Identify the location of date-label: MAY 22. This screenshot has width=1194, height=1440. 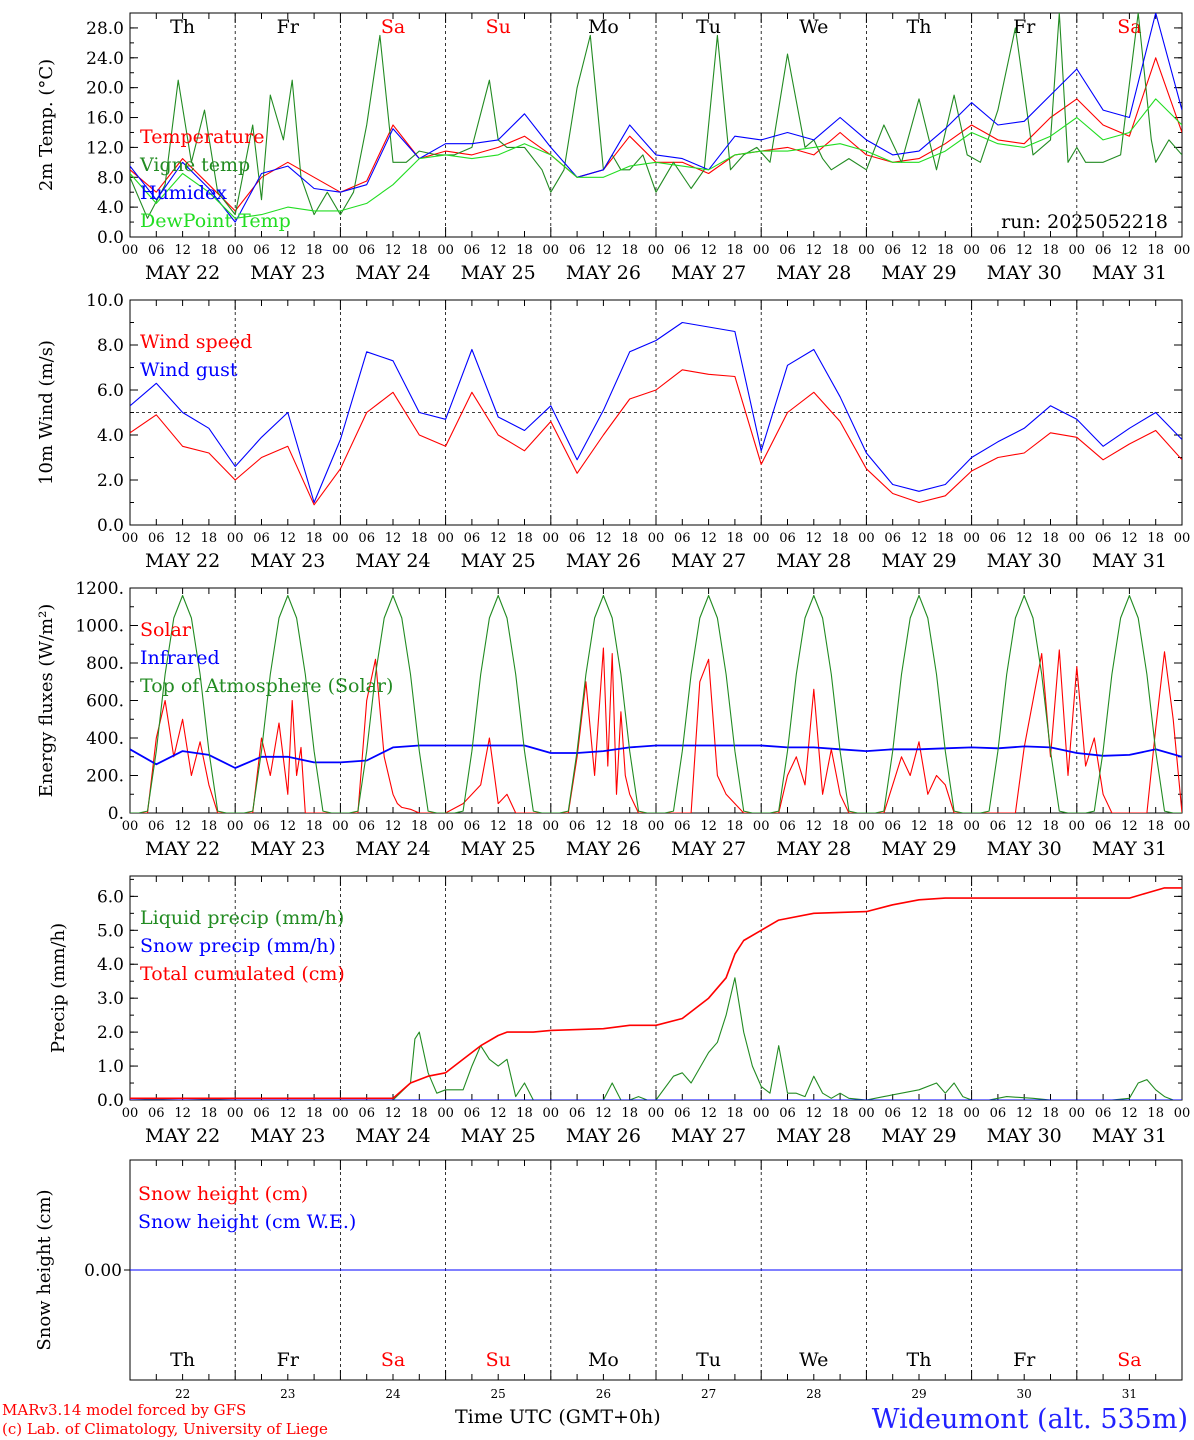
(182, 561).